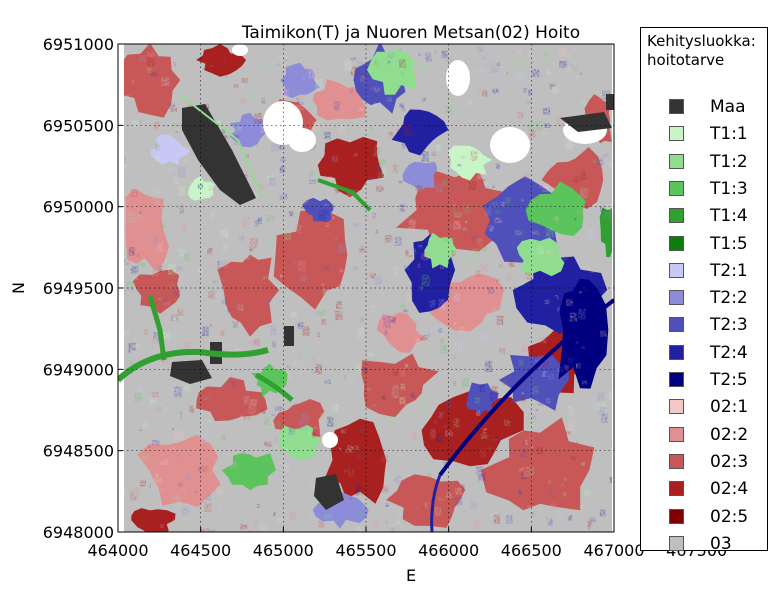  What do you see at coordinates (78, 44) in the screenshot?
I see `y-tick-label: 6951000` at bounding box center [78, 44].